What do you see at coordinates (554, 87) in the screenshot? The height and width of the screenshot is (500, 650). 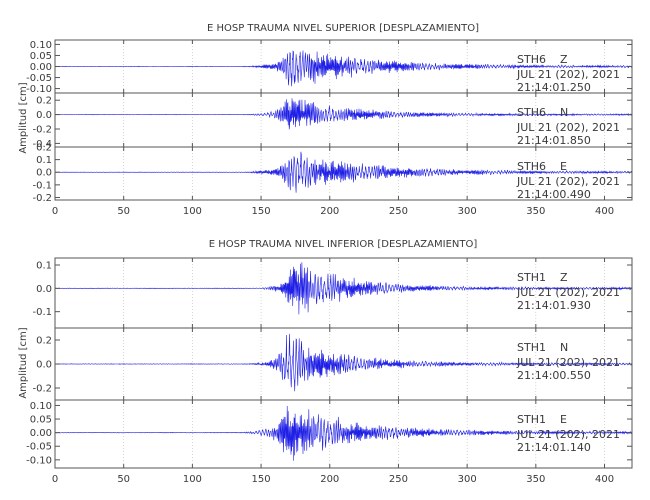 I see `trace-time-label: 21:14:01.250` at bounding box center [554, 87].